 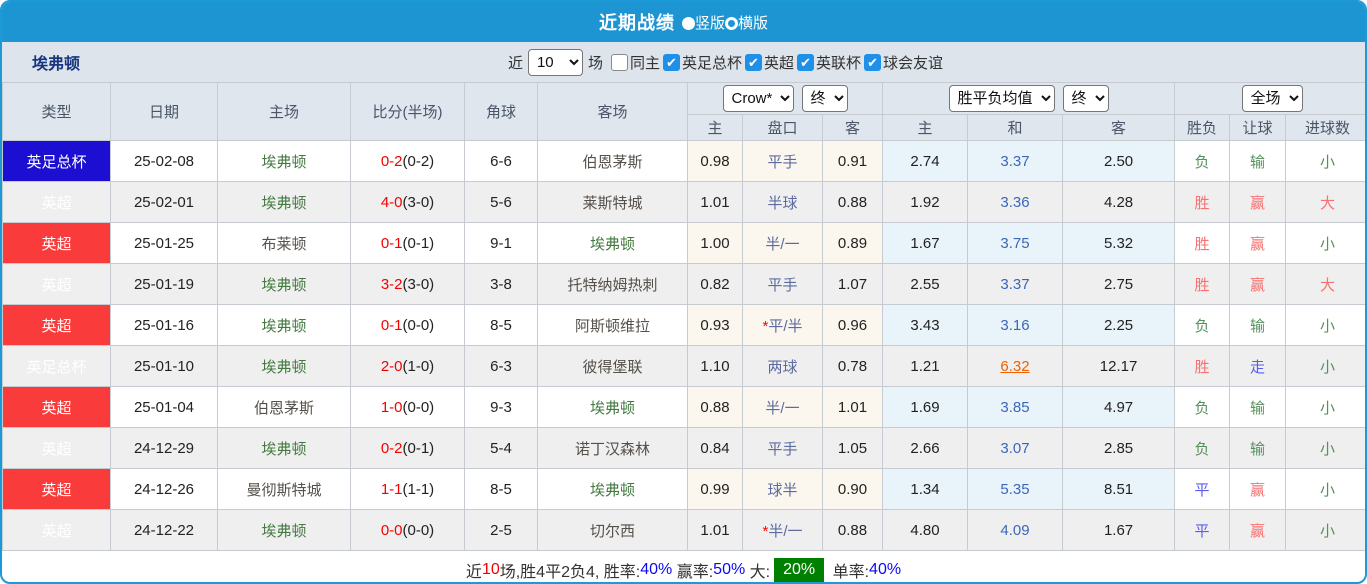 I want to click on handicap-home-odds: 0.99, so click(x=715, y=489).